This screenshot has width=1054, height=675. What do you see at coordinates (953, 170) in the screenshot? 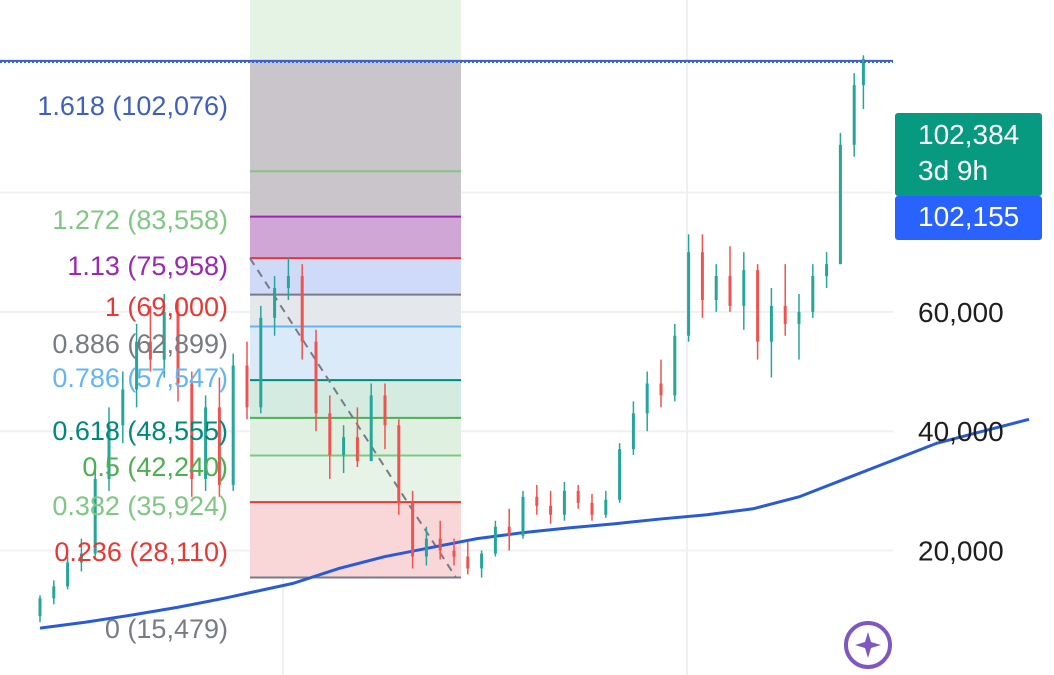
I see `bar-countdown: 3d 9h` at bounding box center [953, 170].